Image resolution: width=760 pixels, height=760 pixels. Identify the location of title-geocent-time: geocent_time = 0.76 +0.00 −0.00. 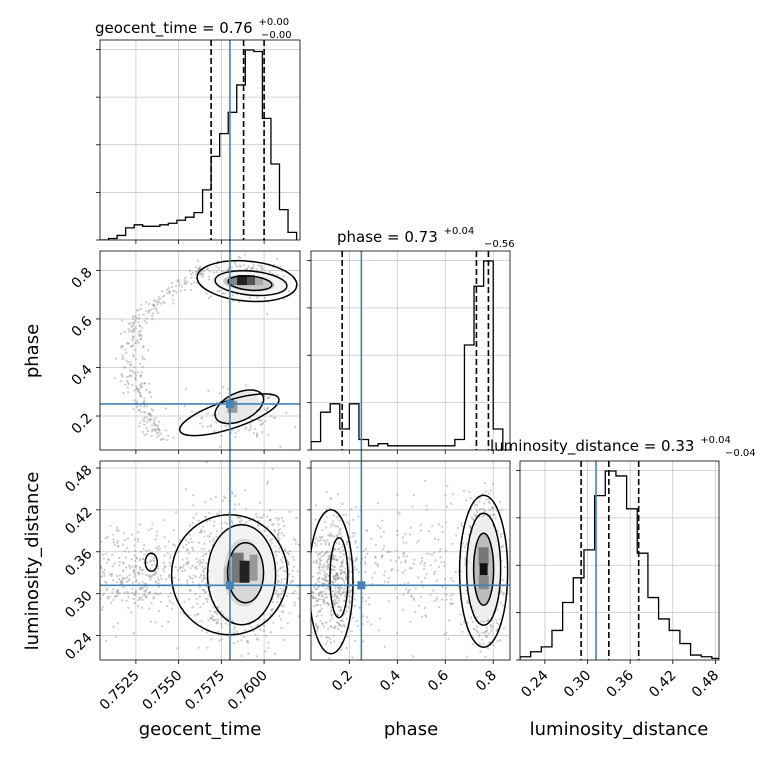
(194, 26).